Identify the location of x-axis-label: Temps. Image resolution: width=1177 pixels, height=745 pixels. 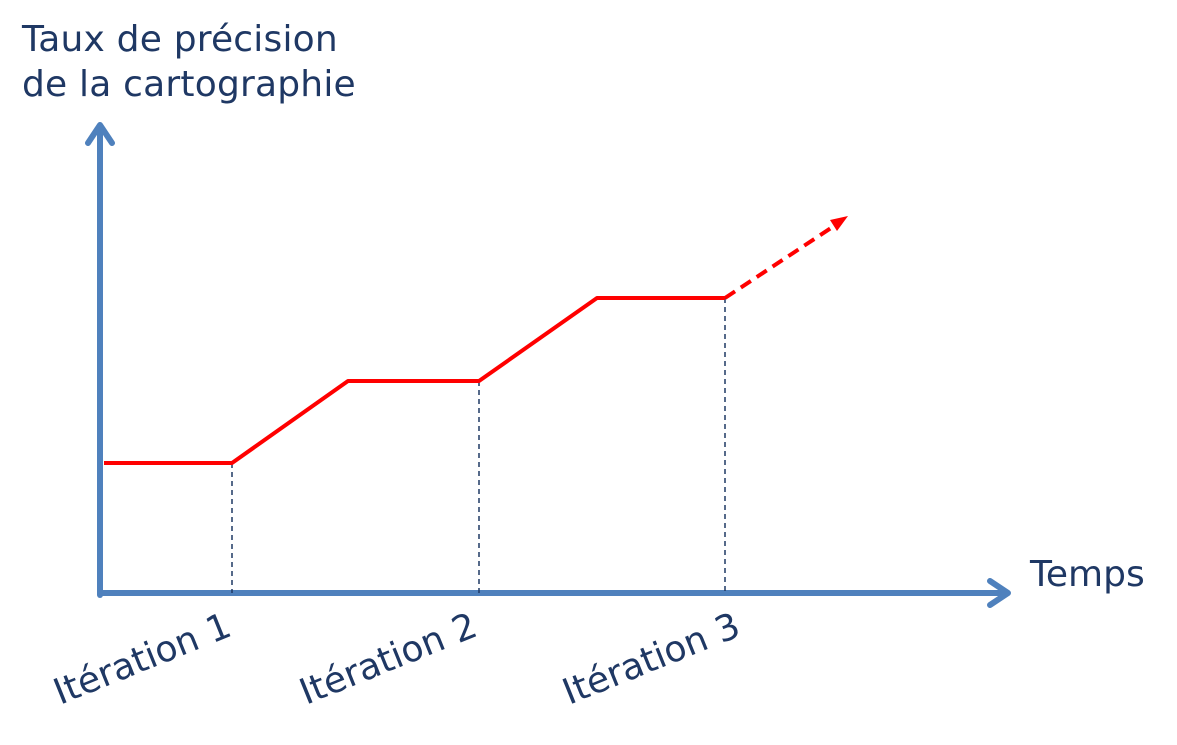
(1087, 574).